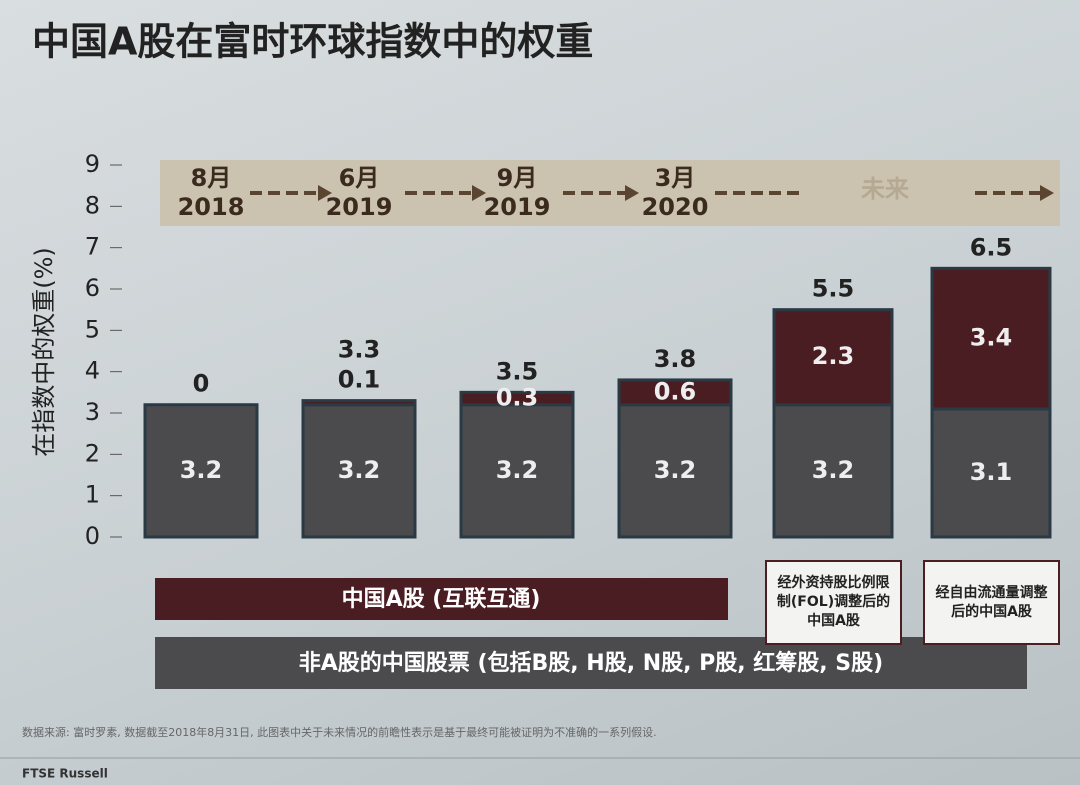  Describe the element at coordinates (92, 205) in the screenshot. I see `y-tick-label: 8` at that location.